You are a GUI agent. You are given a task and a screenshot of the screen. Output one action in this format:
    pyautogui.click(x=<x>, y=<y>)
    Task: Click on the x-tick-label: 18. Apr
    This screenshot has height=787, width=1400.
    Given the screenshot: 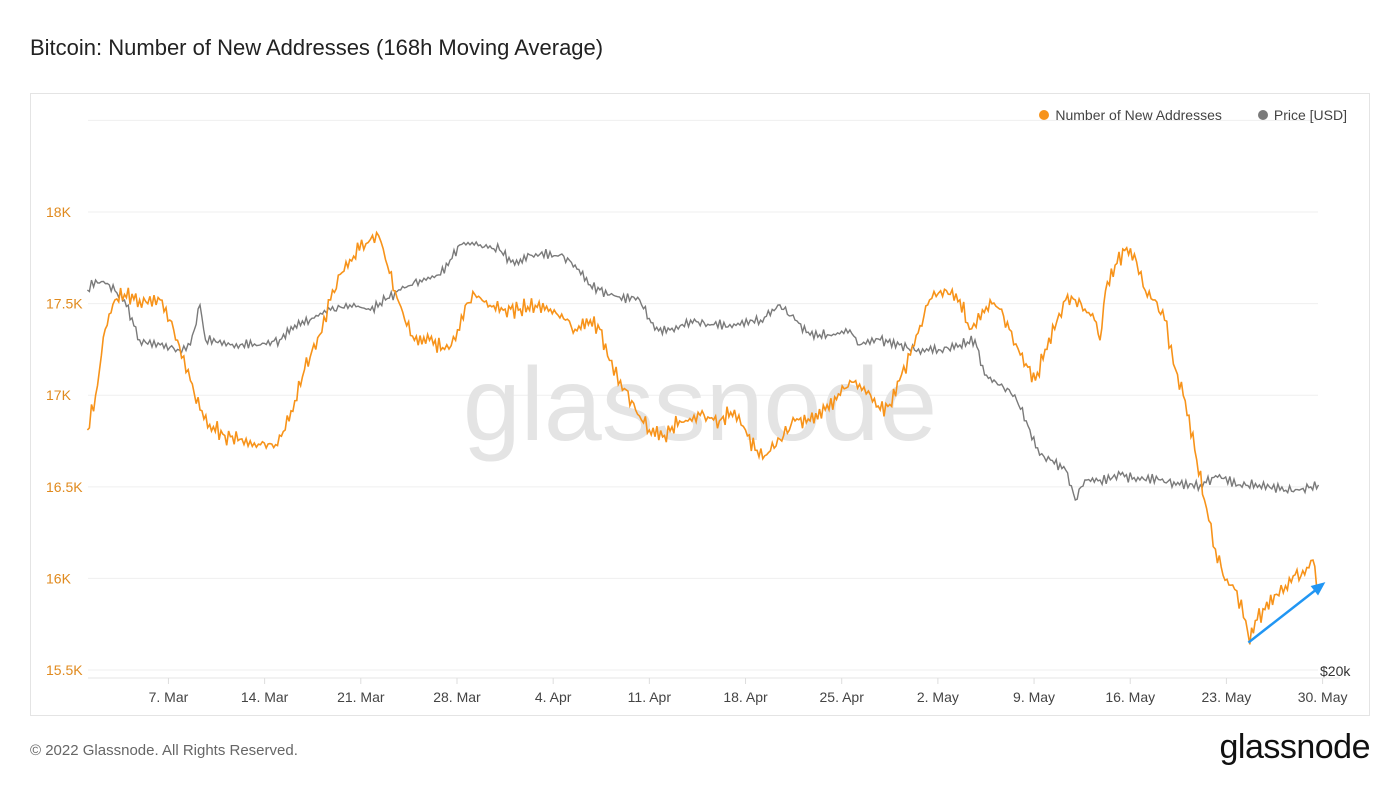 What is the action you would take?
    pyautogui.click(x=745, y=697)
    